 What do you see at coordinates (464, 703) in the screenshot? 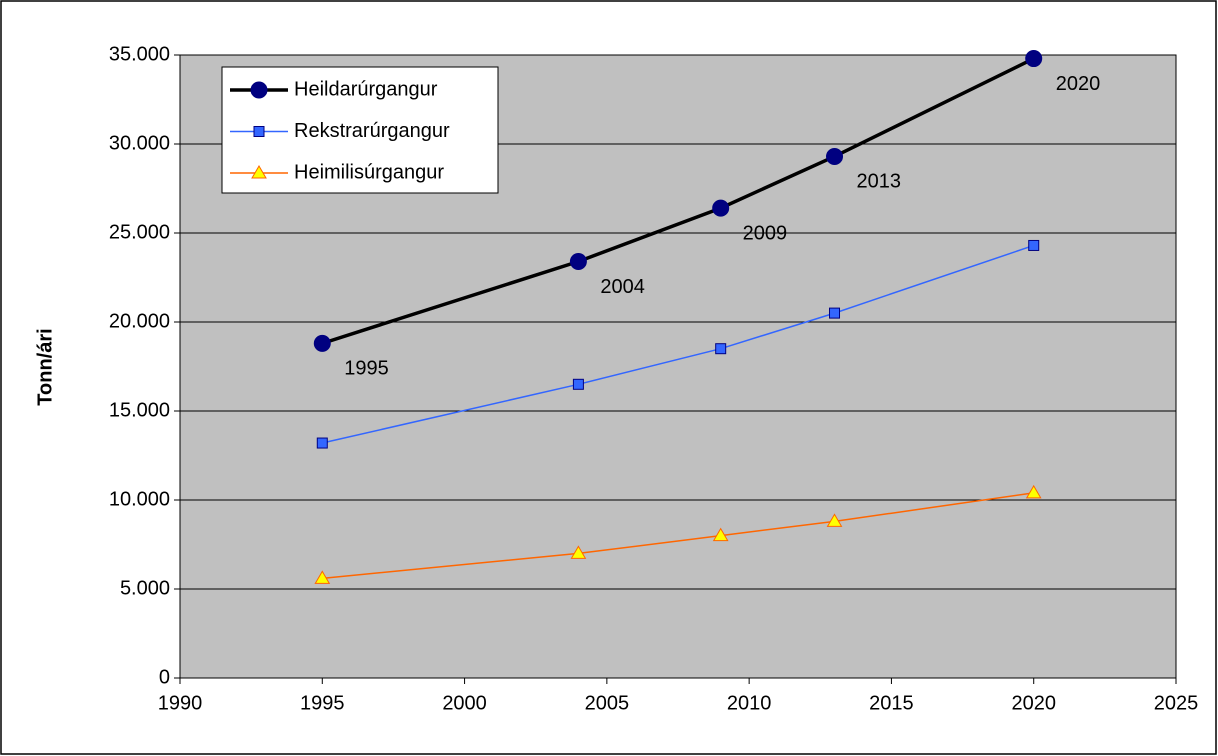
I see `x-tick-label: 2000` at bounding box center [464, 703].